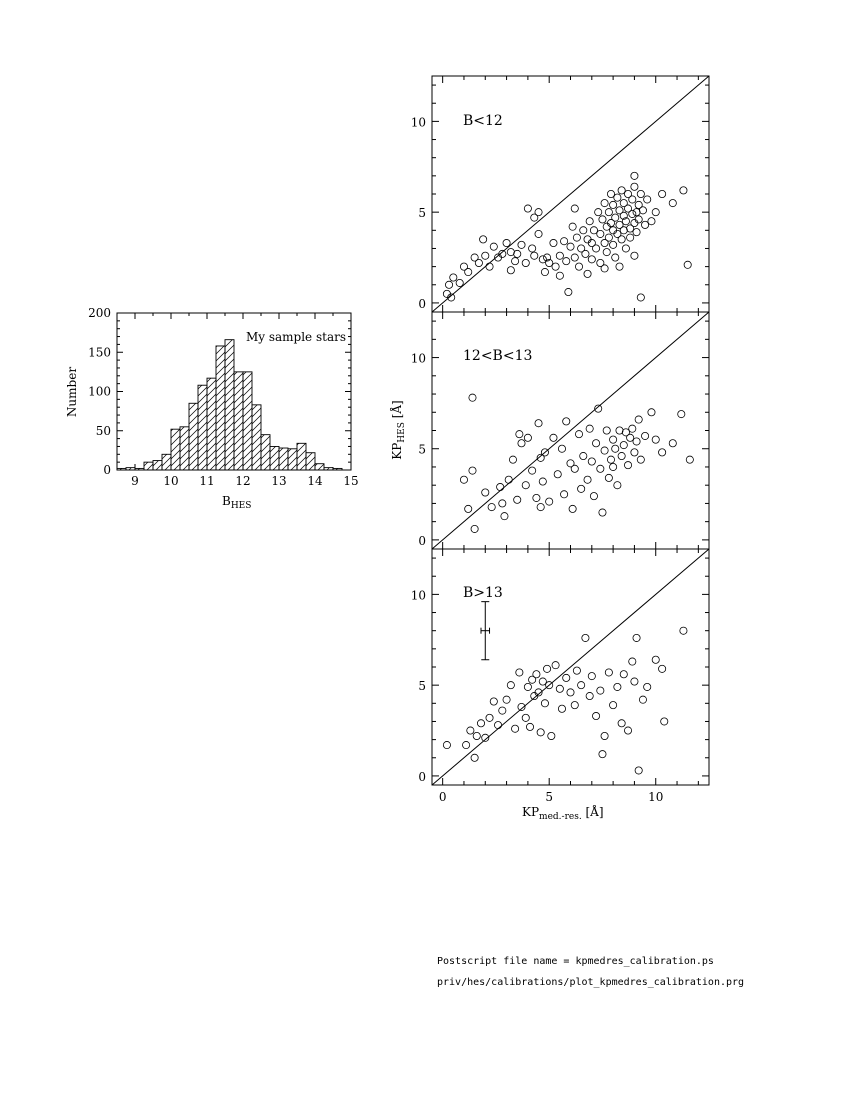 This screenshot has width=850, height=1100. I want to click on x-tick-label: 10, so click(655, 797).